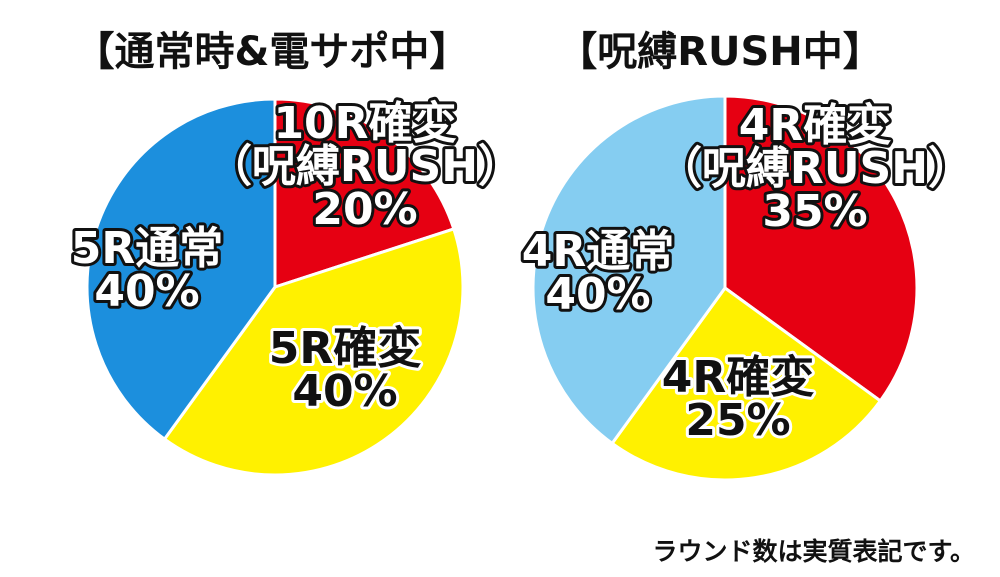  What do you see at coordinates (737, 420) in the screenshot?
I see `slice-value-label: 25%` at bounding box center [737, 420].